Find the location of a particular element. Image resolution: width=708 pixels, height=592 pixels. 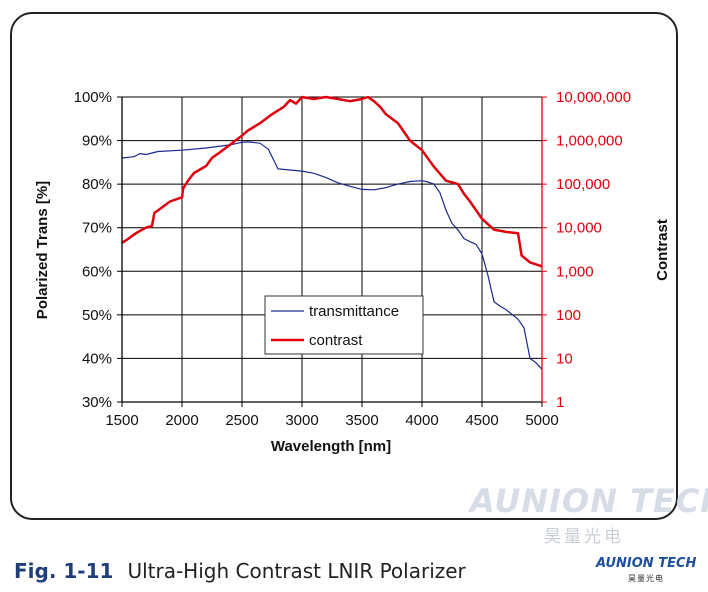

y2-tick-label: 1,000 is located at coordinates (575, 271).